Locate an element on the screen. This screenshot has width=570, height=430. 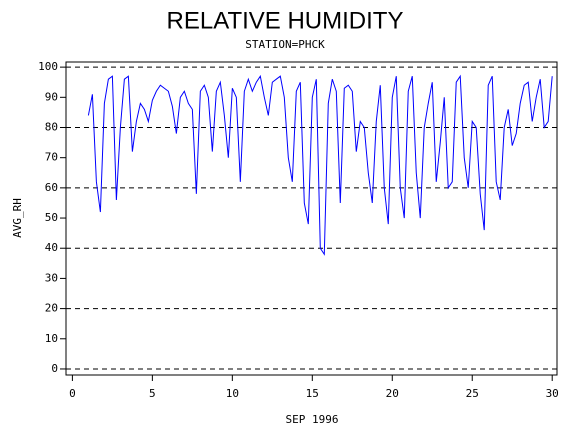
x-tick-label: 25 is located at coordinates (472, 393).